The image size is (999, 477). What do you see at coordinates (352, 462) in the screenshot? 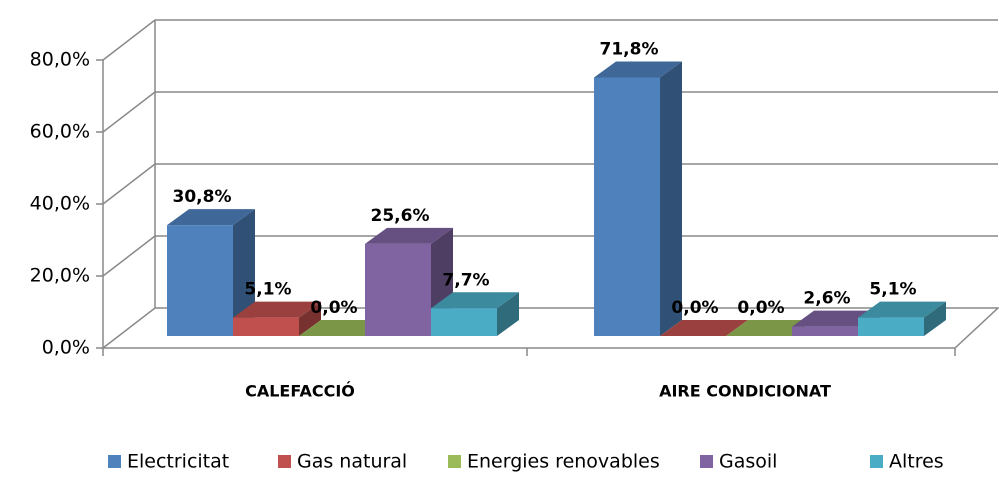
I see `legend-label: Gas natural` at bounding box center [352, 462].